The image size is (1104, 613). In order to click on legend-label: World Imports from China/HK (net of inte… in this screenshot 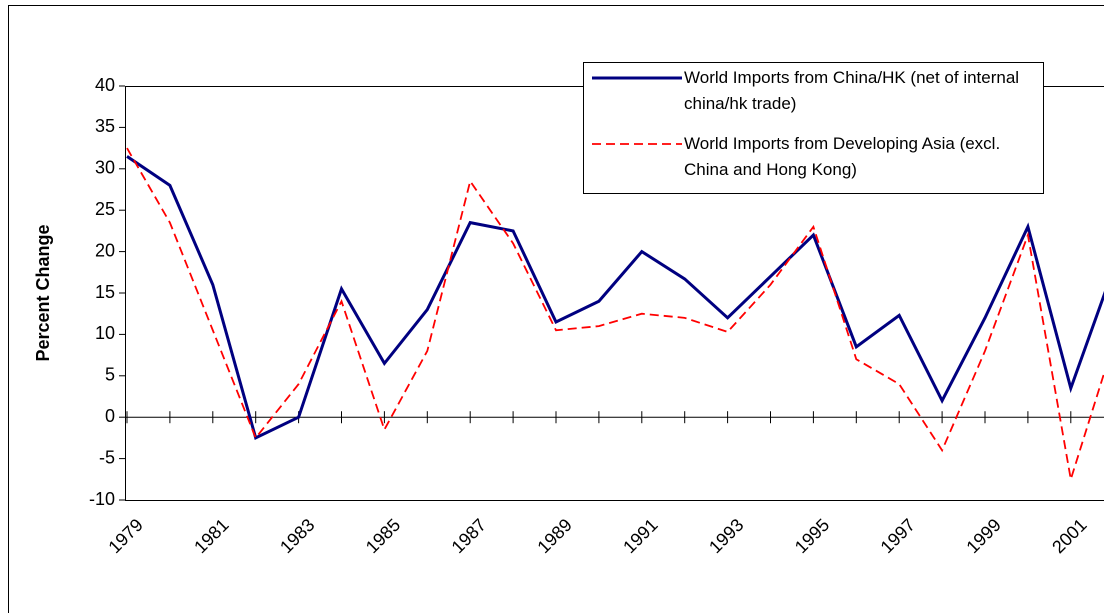, I will do `click(852, 90)`.